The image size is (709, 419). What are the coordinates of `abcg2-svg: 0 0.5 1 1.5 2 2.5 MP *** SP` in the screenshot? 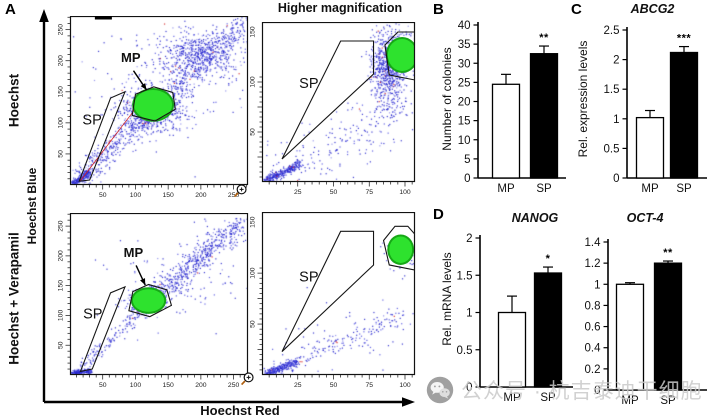 It's located at (655, 110).